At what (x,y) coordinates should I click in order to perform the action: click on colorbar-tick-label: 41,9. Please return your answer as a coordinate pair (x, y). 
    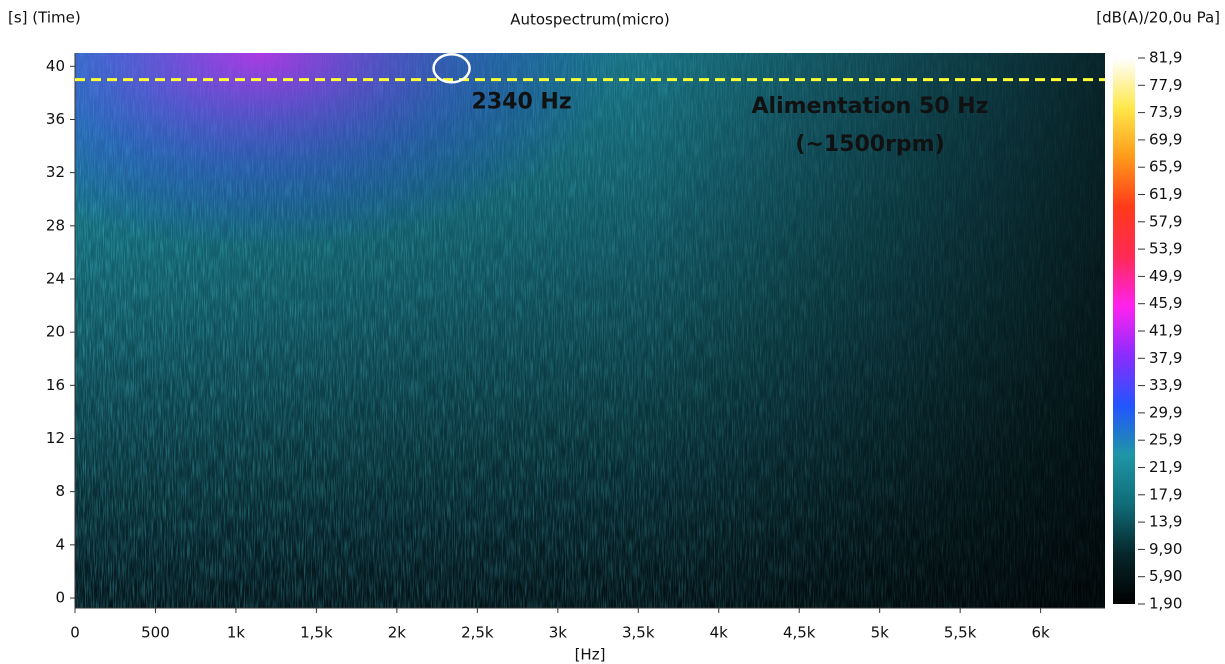
    Looking at the image, I should click on (1165, 331).